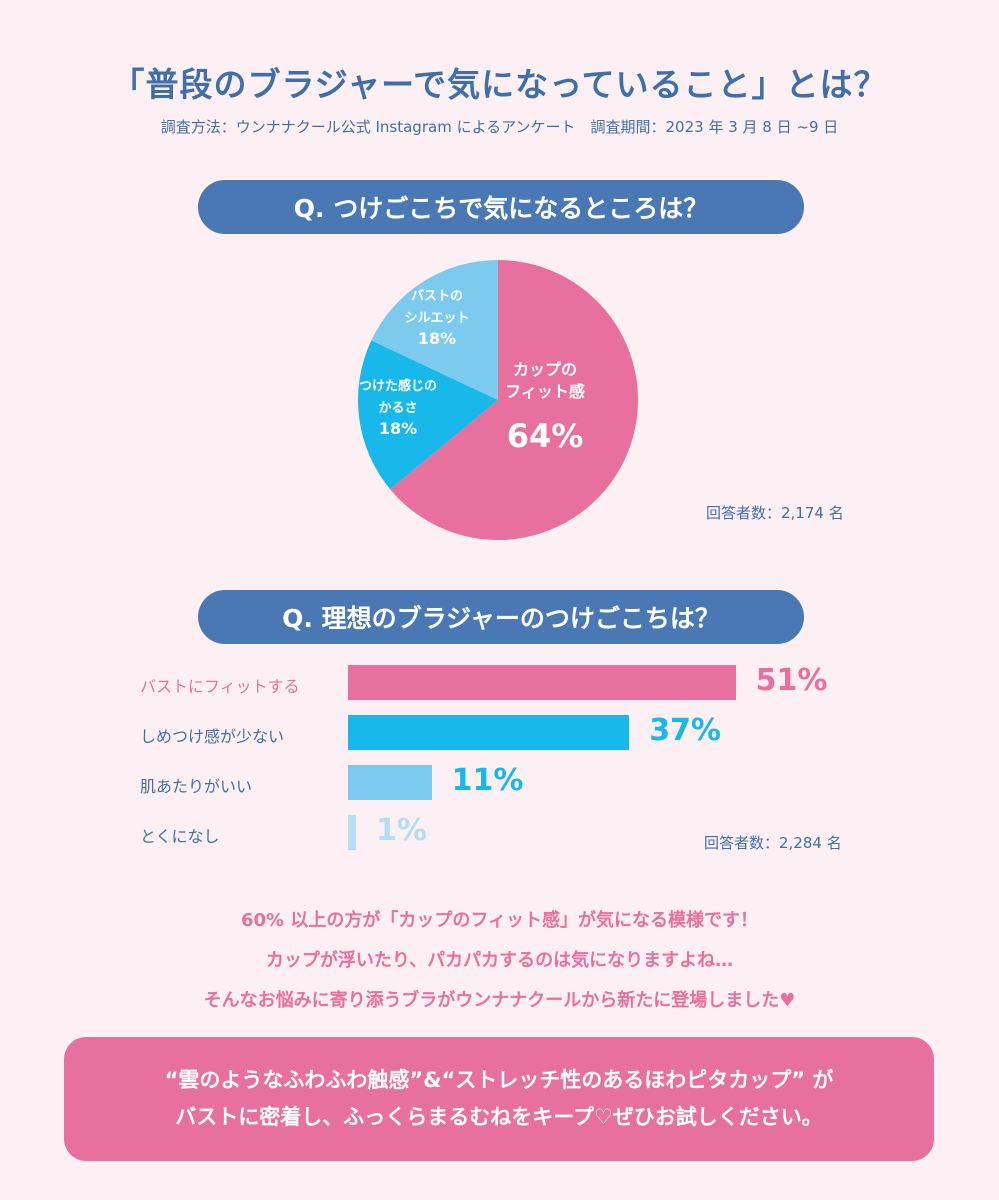 The height and width of the screenshot is (1200, 999). What do you see at coordinates (685, 730) in the screenshot?
I see `bar-value-label: 37%` at bounding box center [685, 730].